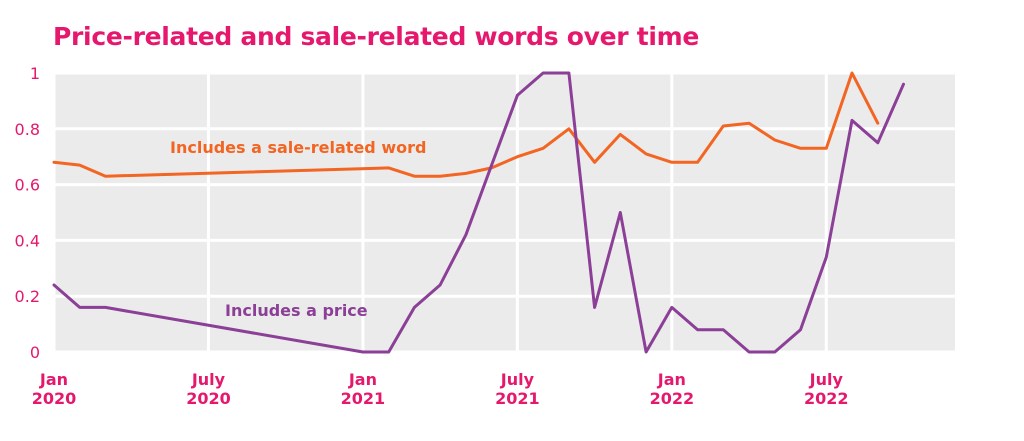  Describe the element at coordinates (27, 296) in the screenshot. I see `y-tick-label: 0.2` at that location.